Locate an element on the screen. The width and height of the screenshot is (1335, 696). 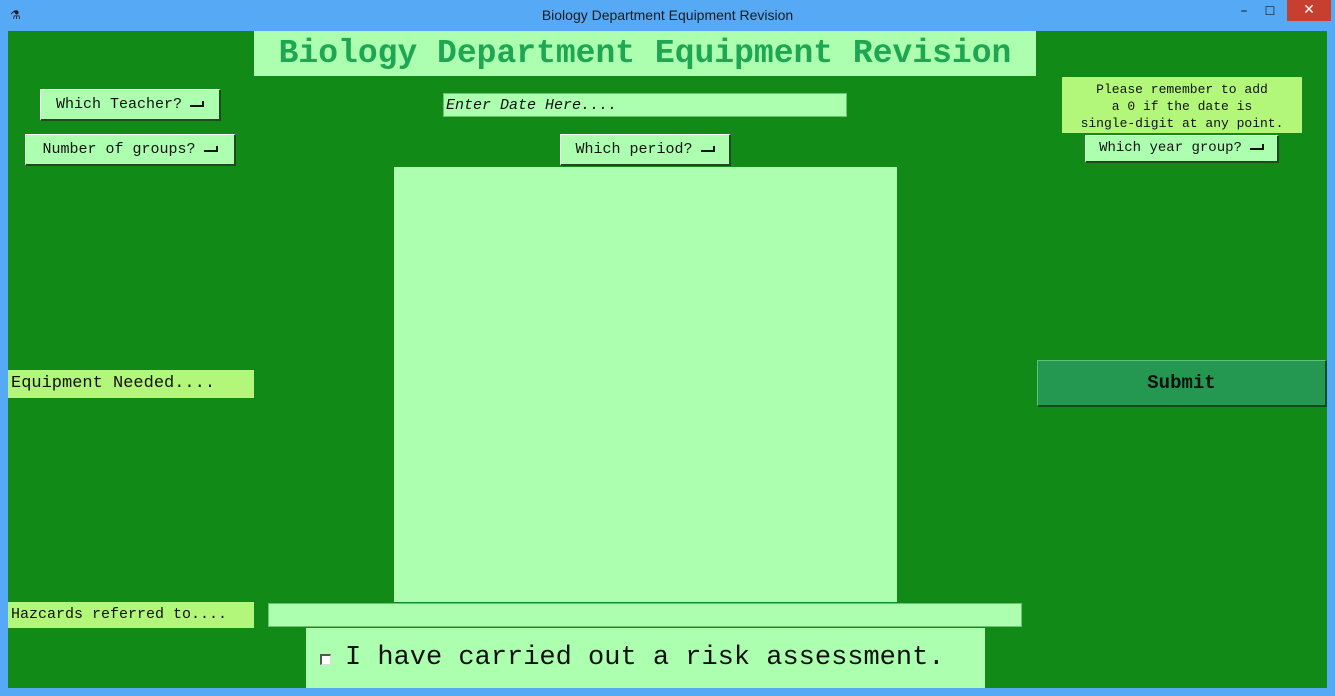
submit-button: Submit is located at coordinates (1182, 383).